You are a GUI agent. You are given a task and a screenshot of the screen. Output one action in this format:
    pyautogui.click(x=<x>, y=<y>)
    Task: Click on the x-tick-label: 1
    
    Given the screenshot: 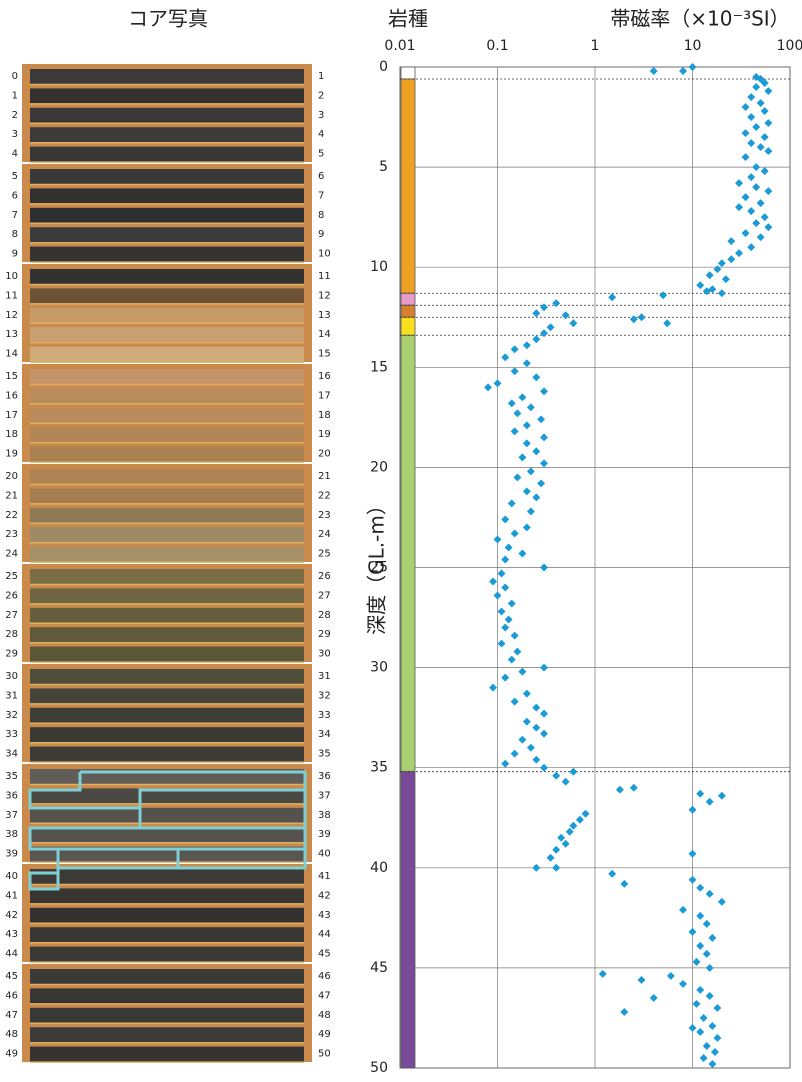 What is the action you would take?
    pyautogui.click(x=595, y=46)
    